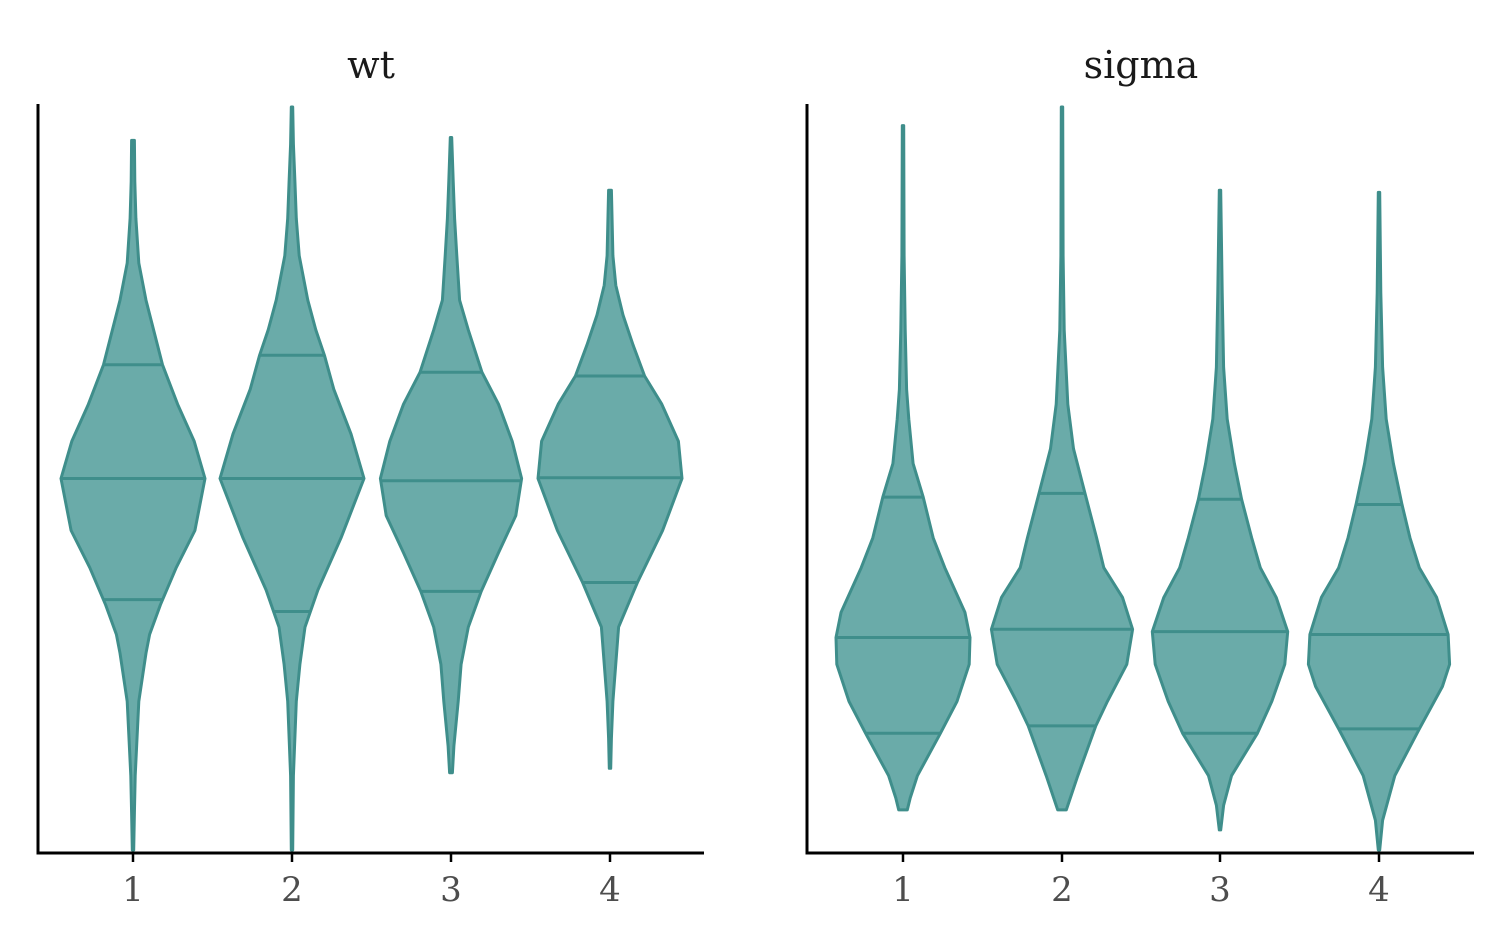 Image resolution: width=1500 pixels, height=927 pixels. Describe the element at coordinates (1141, 65) in the screenshot. I see `panel-title-sigma: sigma` at that location.